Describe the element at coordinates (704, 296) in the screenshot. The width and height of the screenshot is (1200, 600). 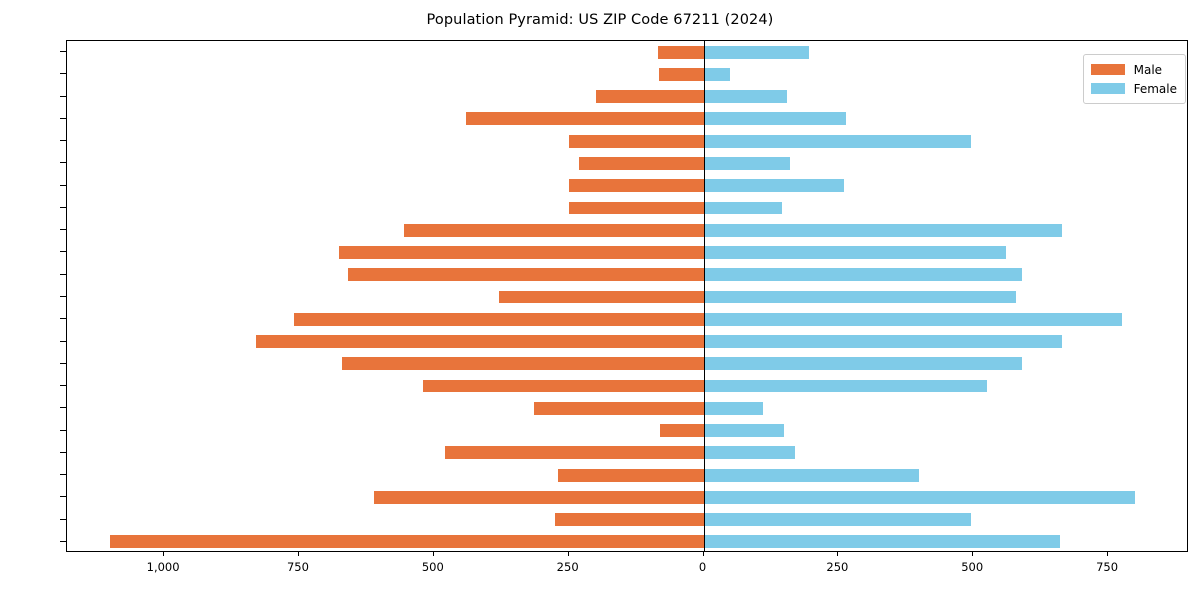
I see `zero-axis-line` at that location.